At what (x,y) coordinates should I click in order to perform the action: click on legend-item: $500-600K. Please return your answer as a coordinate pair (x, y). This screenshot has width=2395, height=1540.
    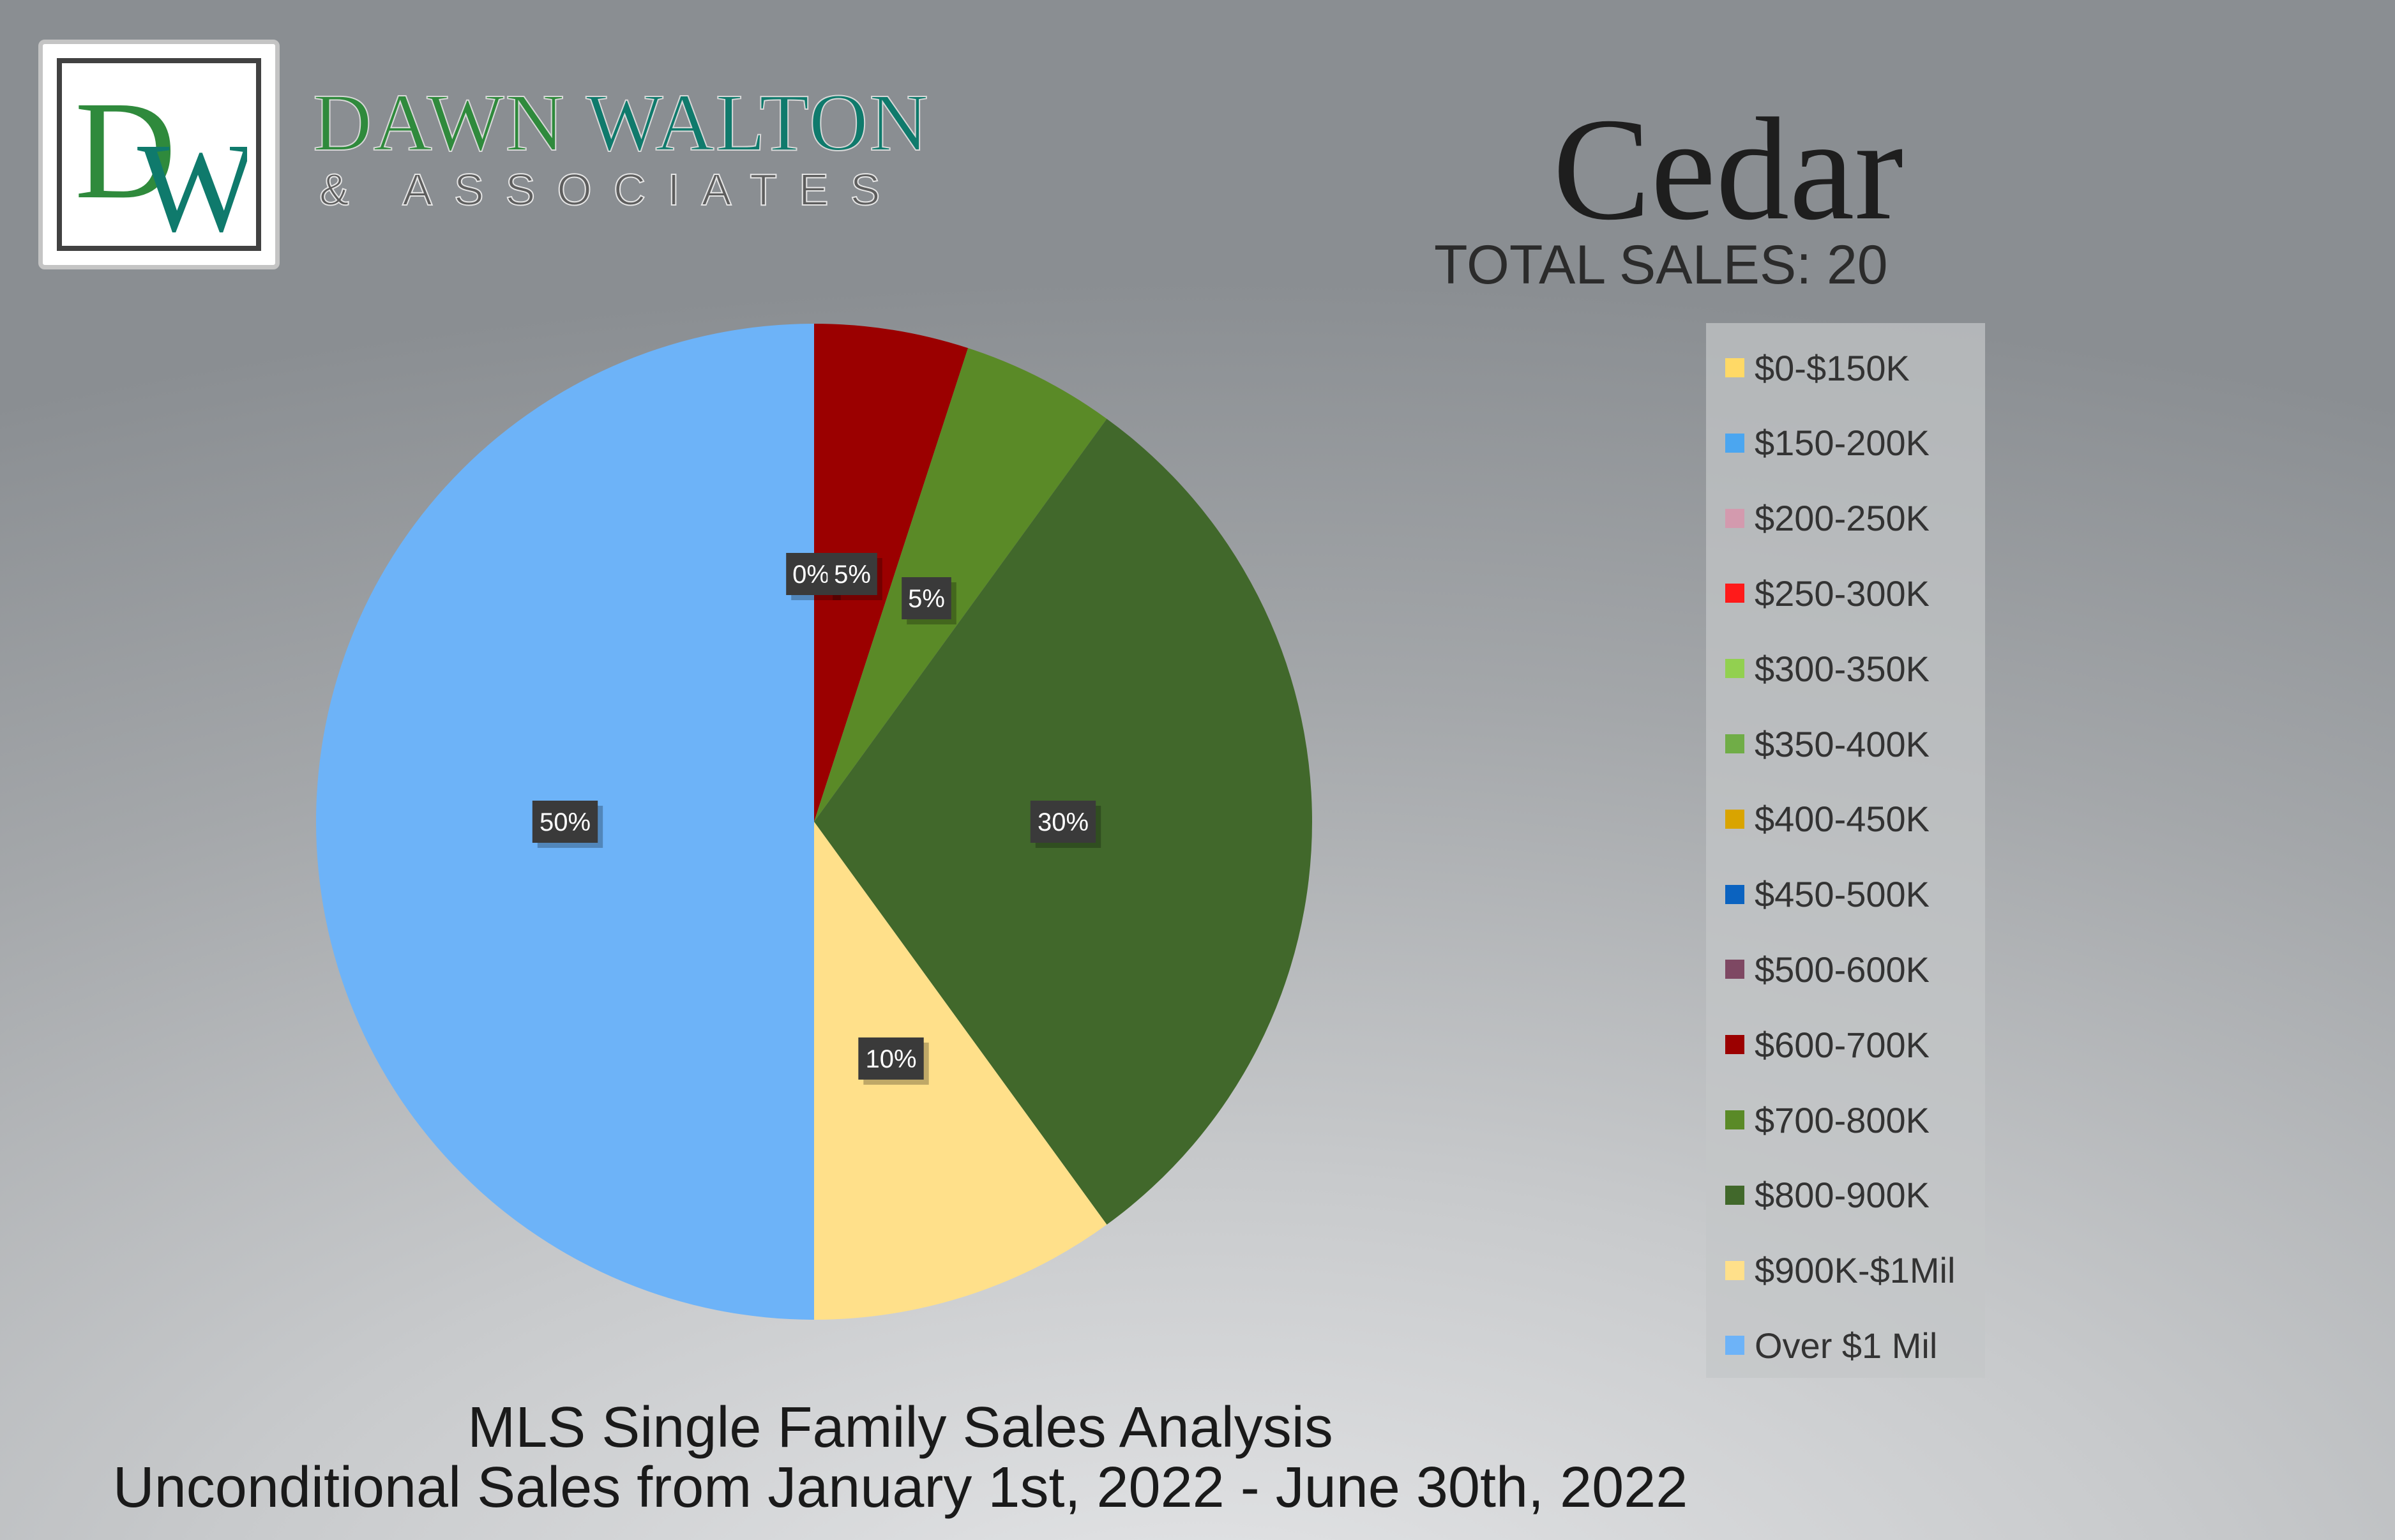
    Looking at the image, I should click on (1827, 969).